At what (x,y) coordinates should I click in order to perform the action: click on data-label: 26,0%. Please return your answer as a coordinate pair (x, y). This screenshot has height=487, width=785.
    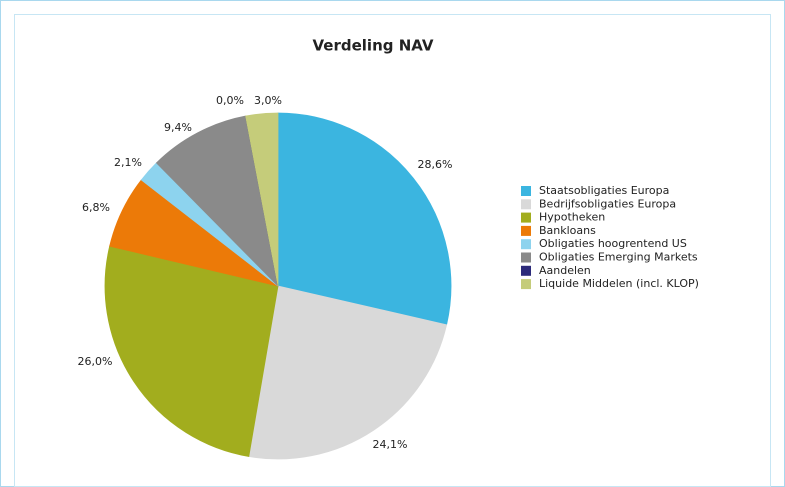
    Looking at the image, I should click on (95, 361).